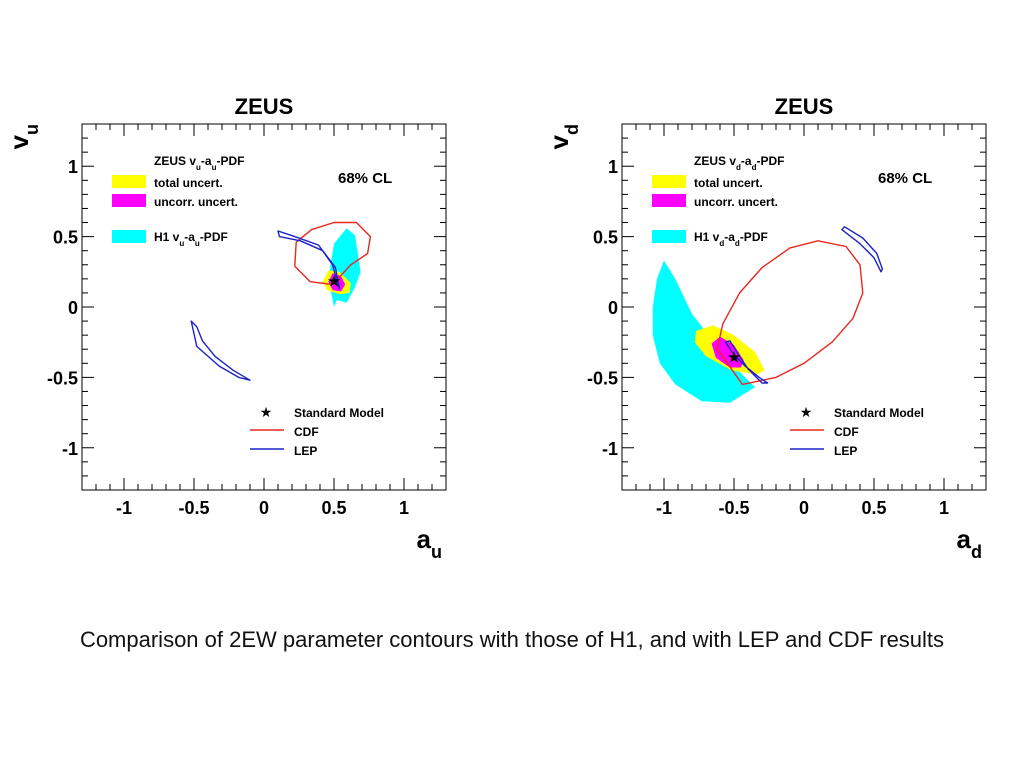 The image size is (1024, 768). I want to click on x-axis-label: au, so click(429, 543).